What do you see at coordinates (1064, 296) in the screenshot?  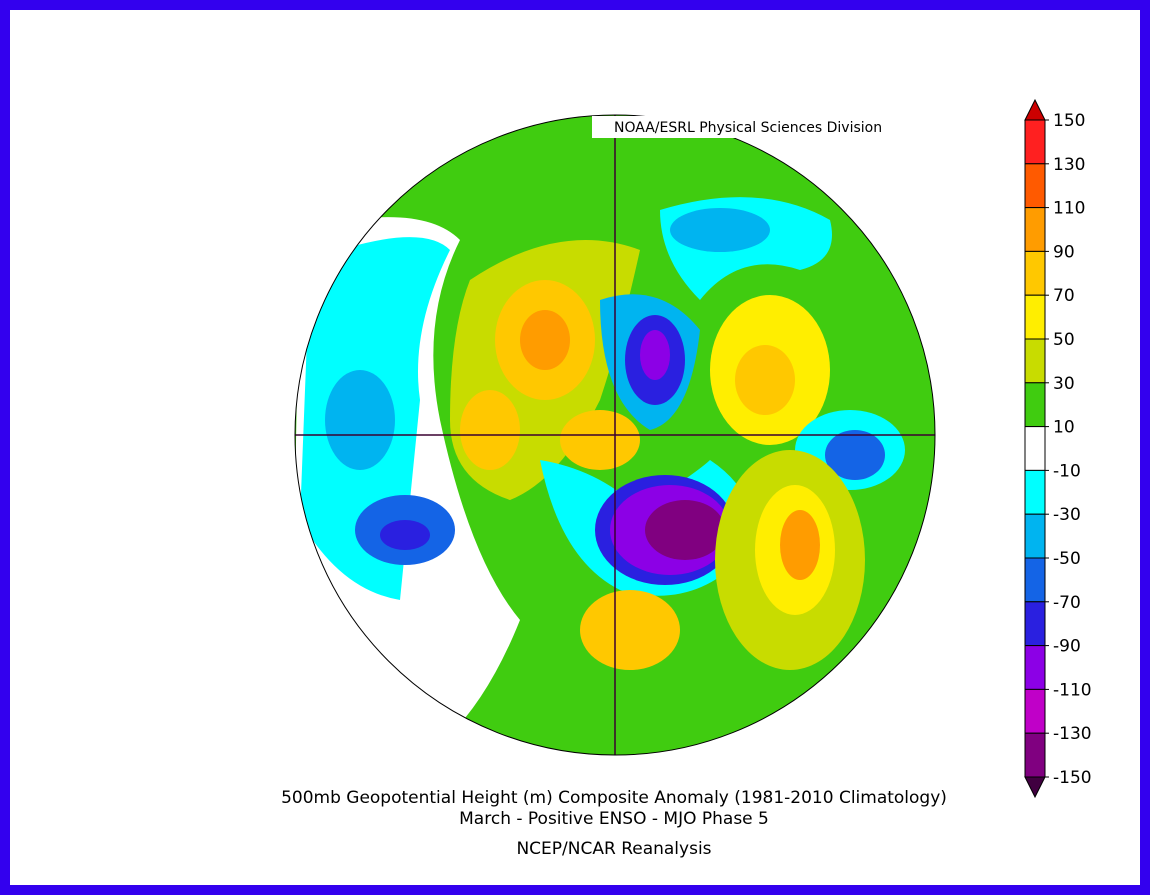 I see `colorbar-tick-label: 70` at bounding box center [1064, 296].